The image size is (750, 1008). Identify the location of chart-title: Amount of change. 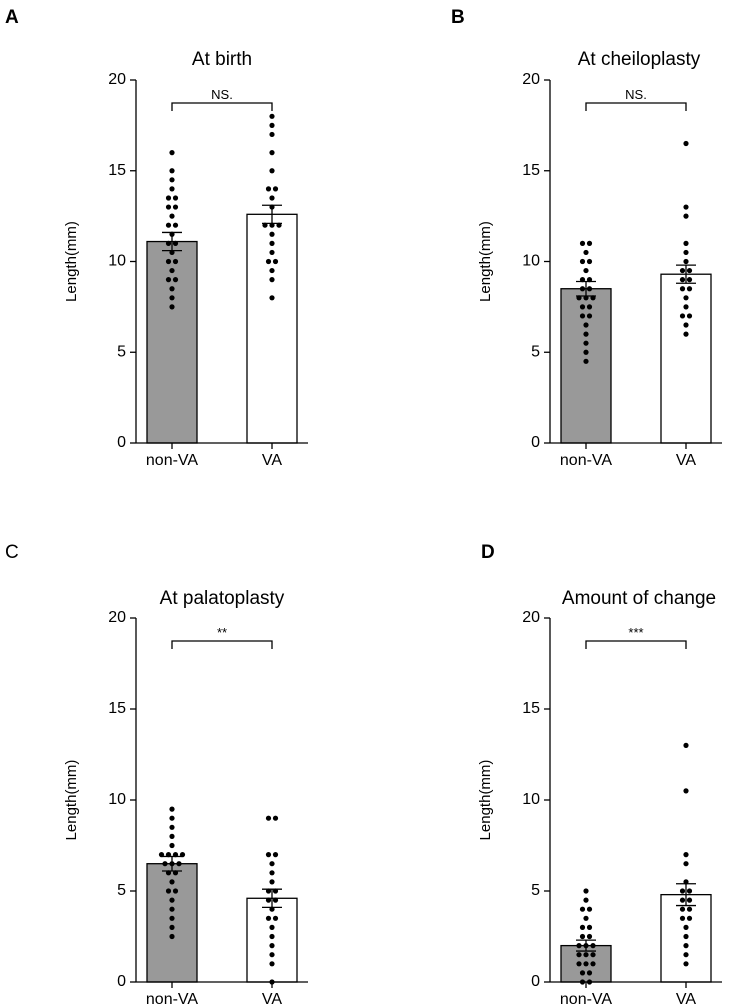
(639, 598).